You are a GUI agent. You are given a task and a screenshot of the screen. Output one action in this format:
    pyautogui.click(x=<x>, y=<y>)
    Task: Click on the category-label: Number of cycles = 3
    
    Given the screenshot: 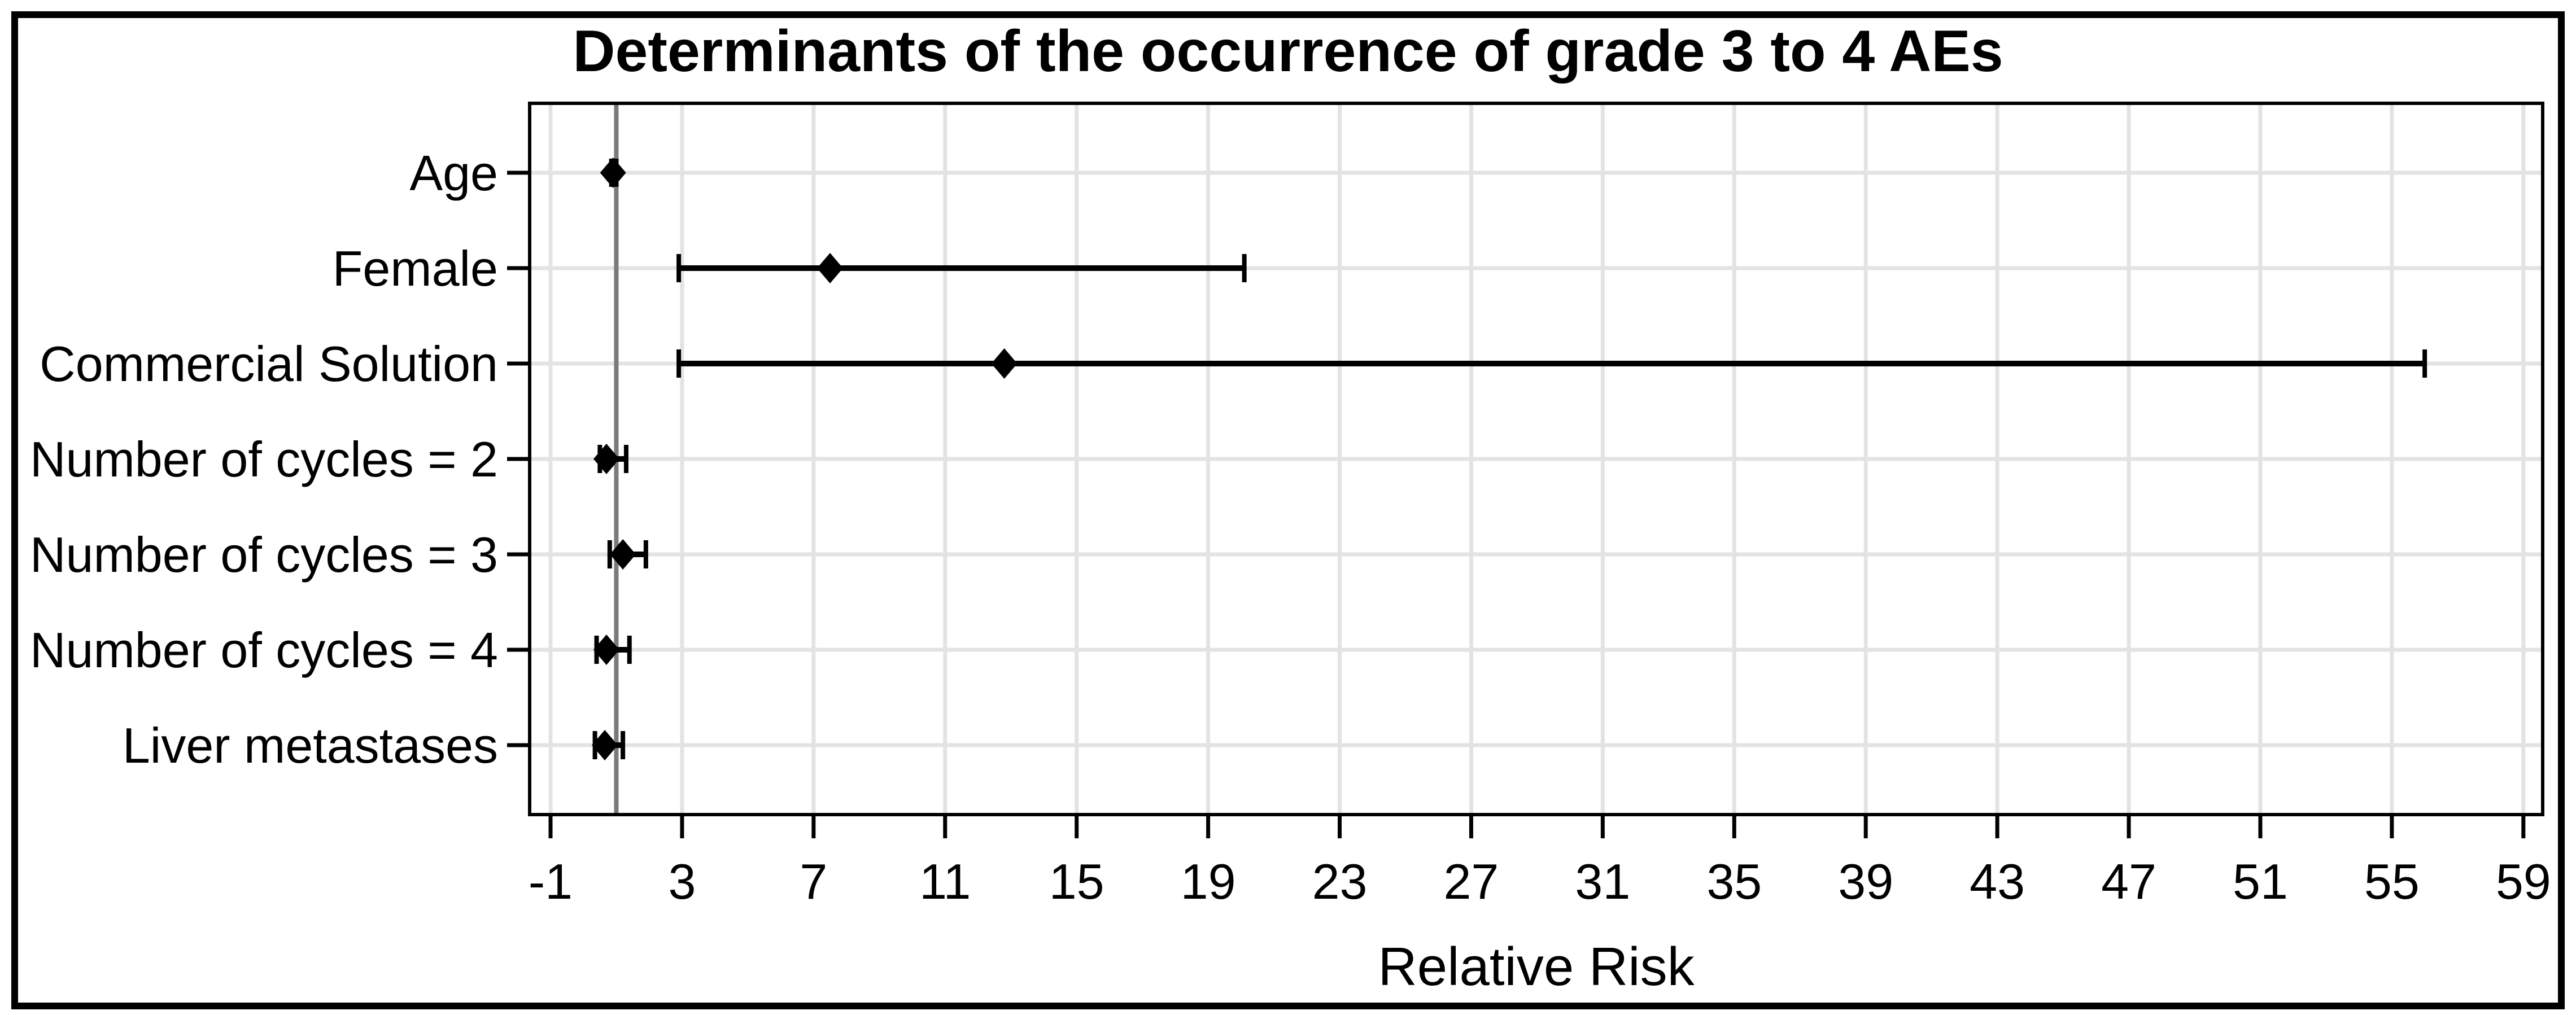 What is the action you would take?
    pyautogui.click(x=264, y=555)
    